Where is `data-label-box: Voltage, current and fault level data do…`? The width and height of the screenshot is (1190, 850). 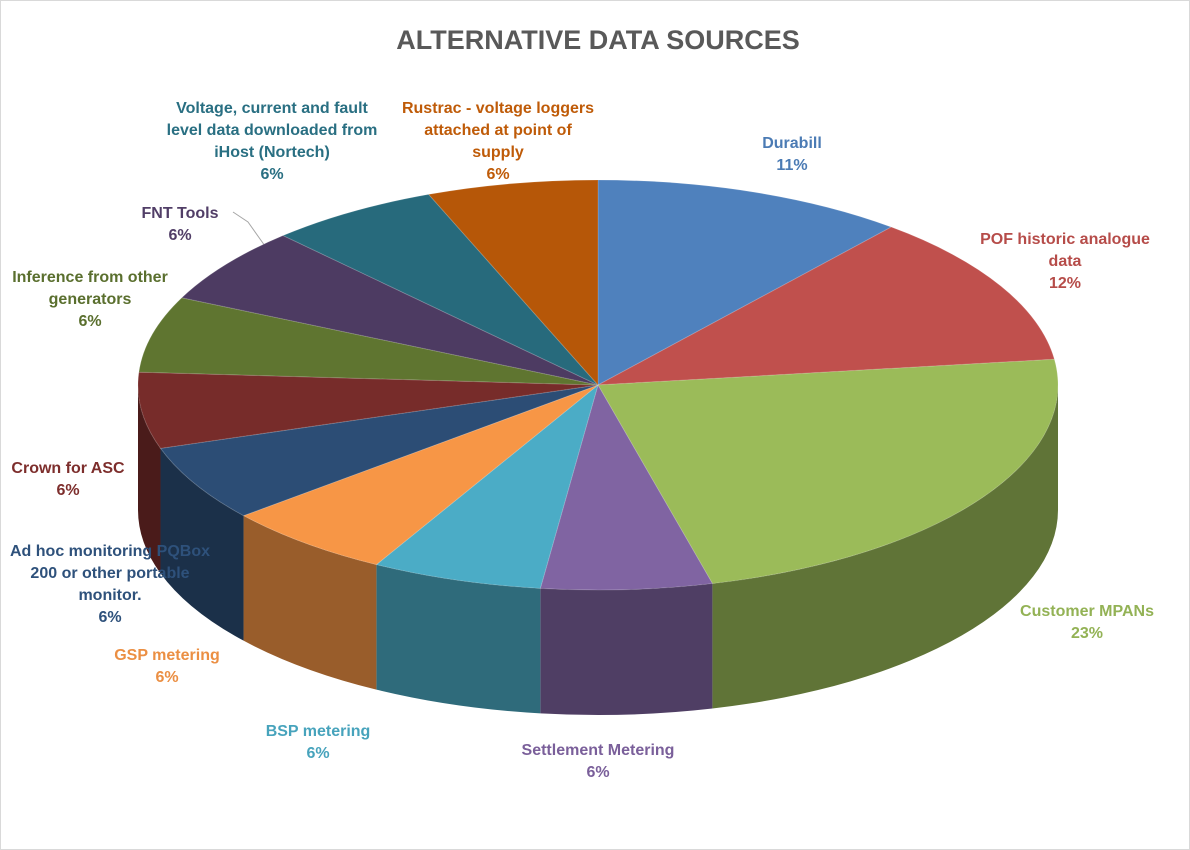 data-label-box: Voltage, current and fault level data do… is located at coordinates (272, 142).